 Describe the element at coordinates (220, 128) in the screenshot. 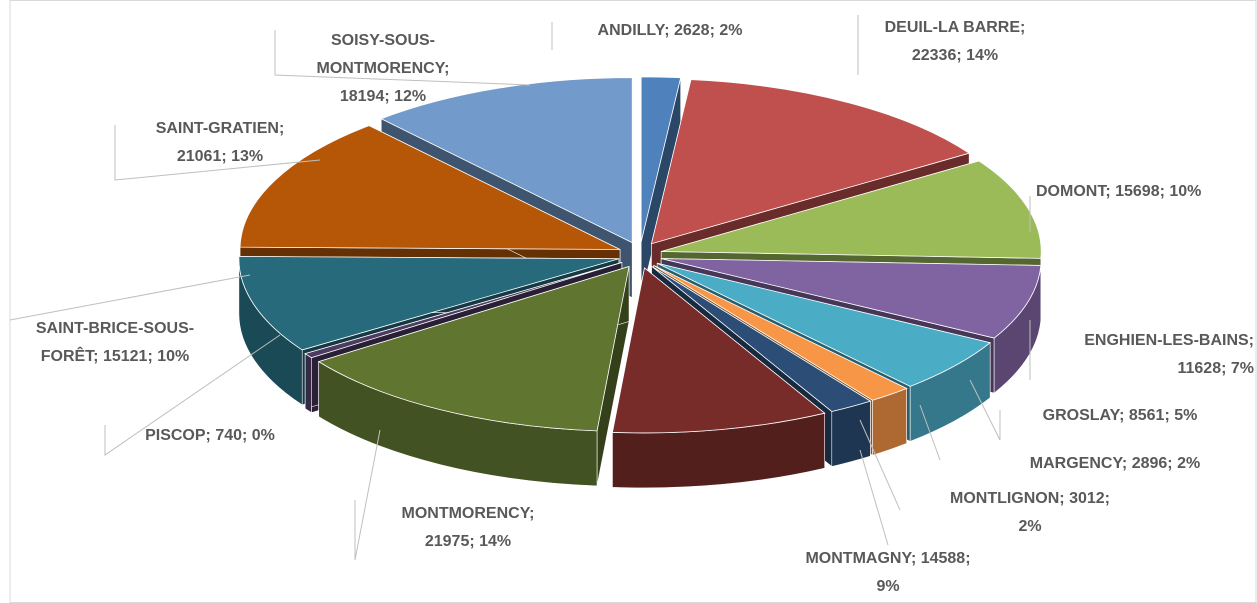

I see `data-label-line: SAINT-GRATIEN;` at that location.